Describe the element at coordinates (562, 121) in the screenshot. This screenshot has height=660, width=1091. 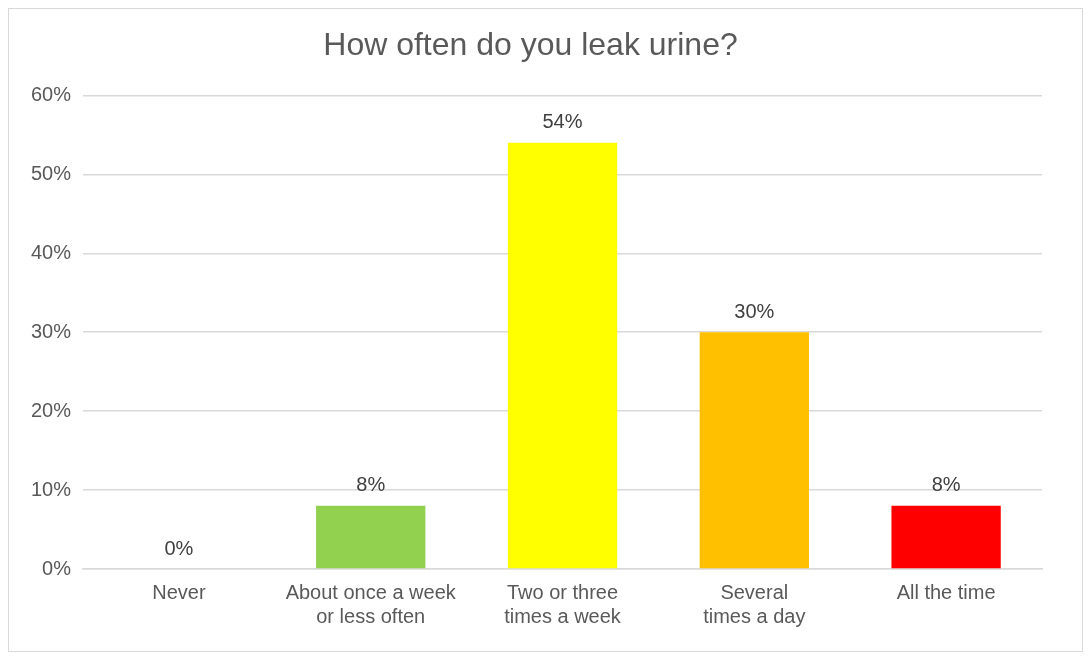
I see `data-label: 54%` at that location.